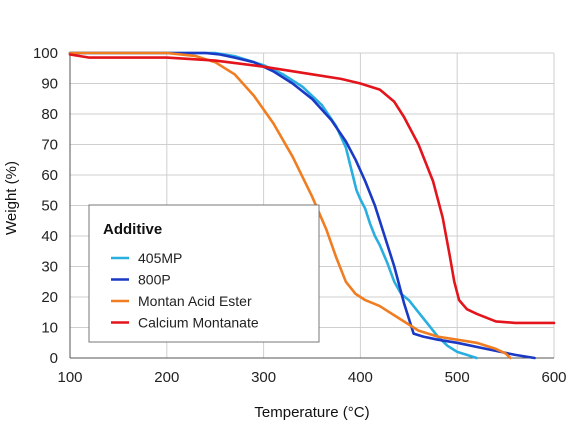  What do you see at coordinates (49, 84) in the screenshot?
I see `y-tick-label: 90` at bounding box center [49, 84].